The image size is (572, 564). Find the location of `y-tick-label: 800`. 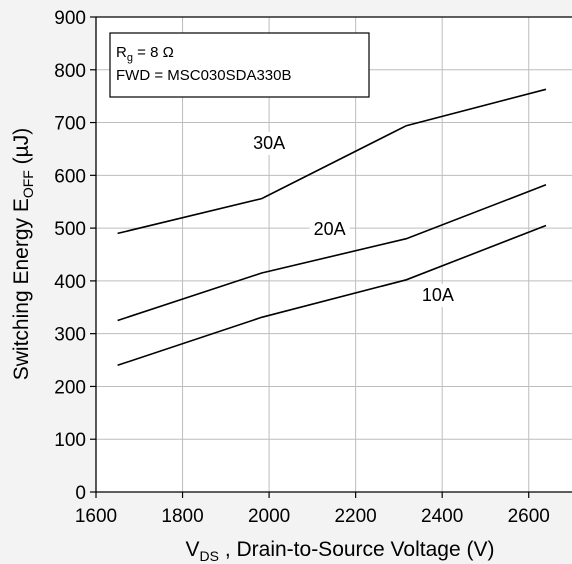

y-tick-label: 800 is located at coordinates (70, 71).